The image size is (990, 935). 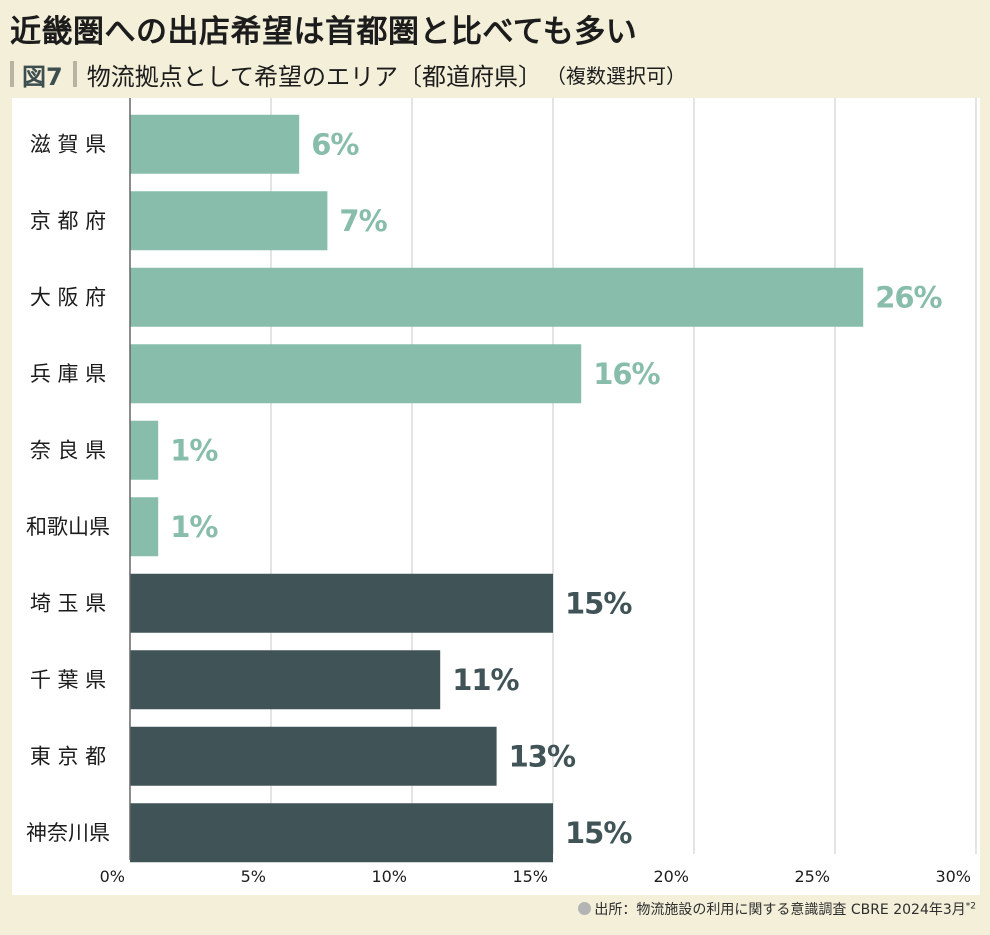 What do you see at coordinates (68, 221) in the screenshot?
I see `category-label: 京 都 府` at bounding box center [68, 221].